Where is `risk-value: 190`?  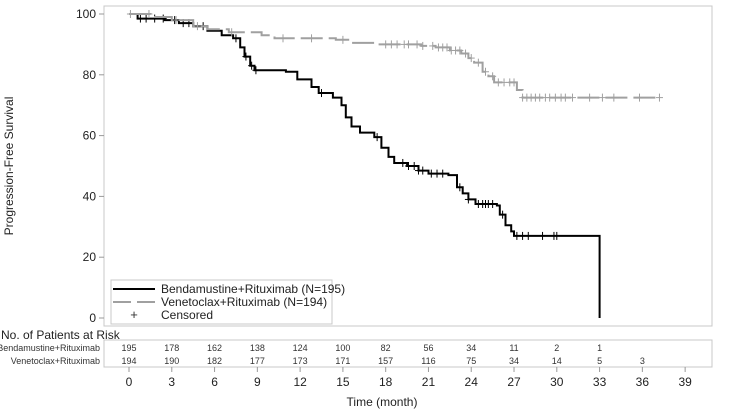 risk-value: 190 is located at coordinates (171, 361).